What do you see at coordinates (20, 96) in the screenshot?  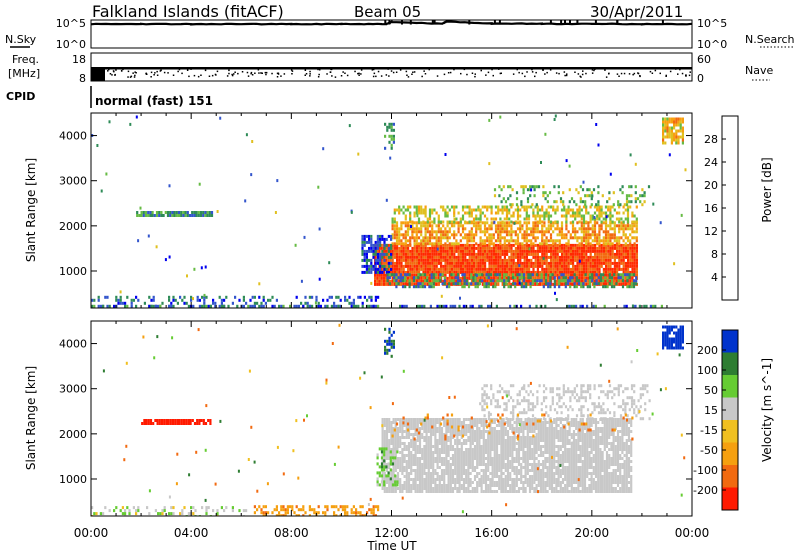 I see `cpid-label: CPID` at bounding box center [20, 96].